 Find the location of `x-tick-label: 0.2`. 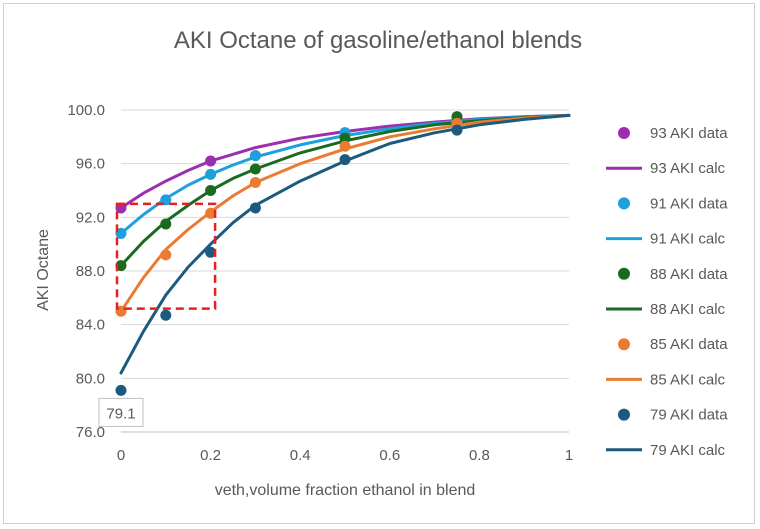

x-tick-label: 0.2 is located at coordinates (210, 455).